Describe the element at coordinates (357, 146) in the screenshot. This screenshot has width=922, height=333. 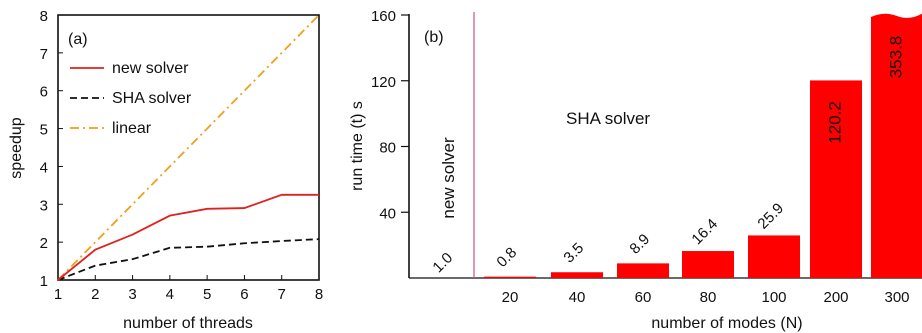
I see `panel-b-y-axis-label: run time (t) s` at that location.